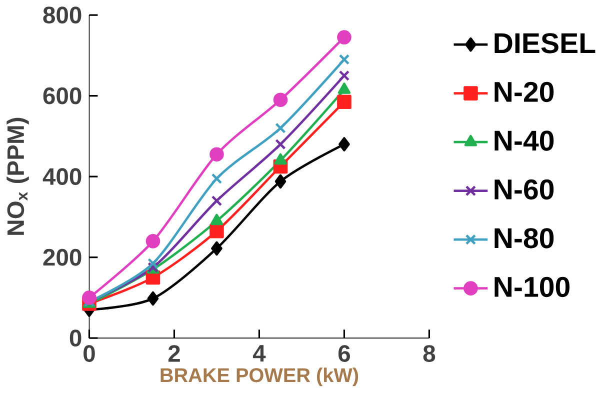  Describe the element at coordinates (524, 140) in the screenshot. I see `legend-label: N-40` at that location.